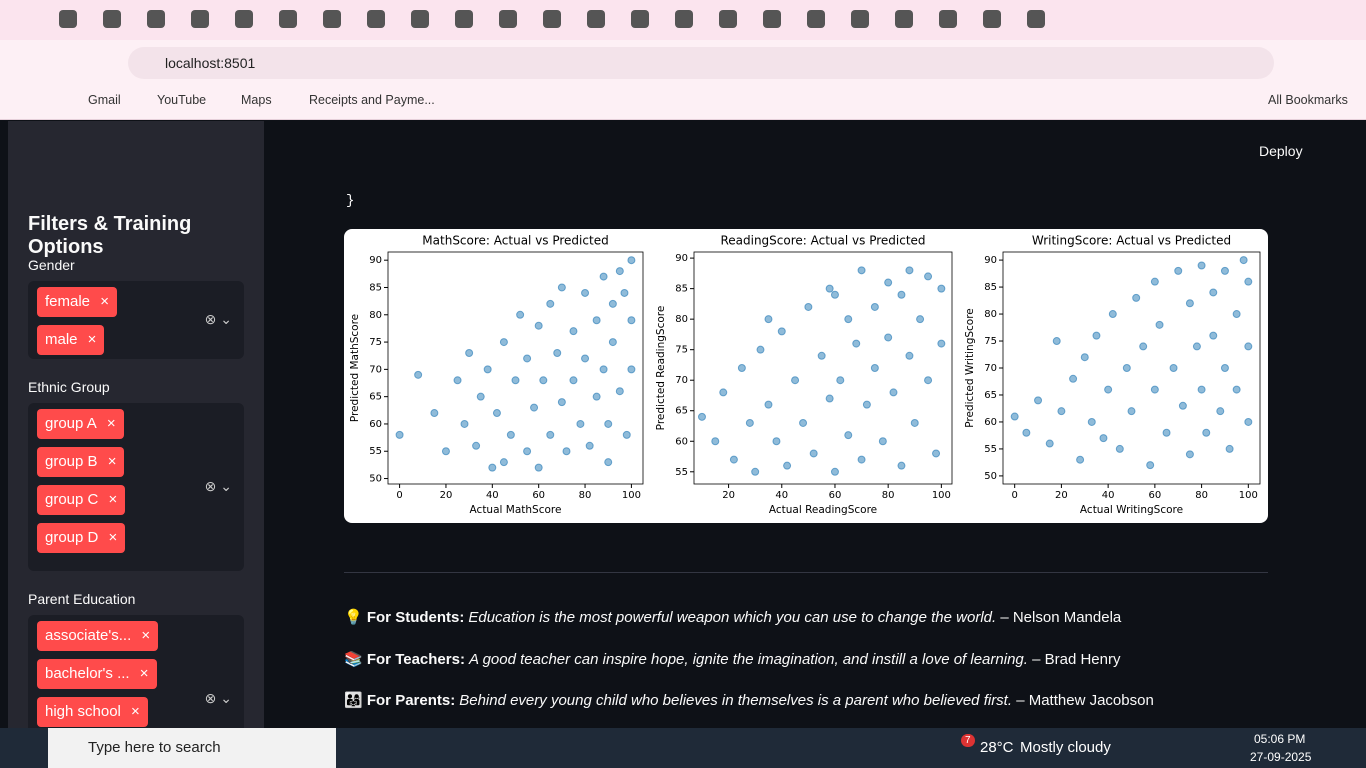  What do you see at coordinates (256, 100) in the screenshot?
I see `bookmark: Maps` at bounding box center [256, 100].